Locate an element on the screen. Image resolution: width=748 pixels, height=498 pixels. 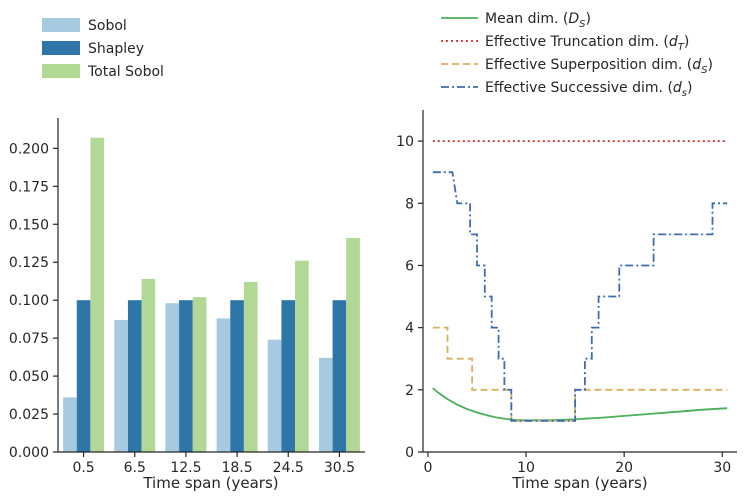
legend-label-4: Effective Successive dim. (ds) is located at coordinates (588, 89).